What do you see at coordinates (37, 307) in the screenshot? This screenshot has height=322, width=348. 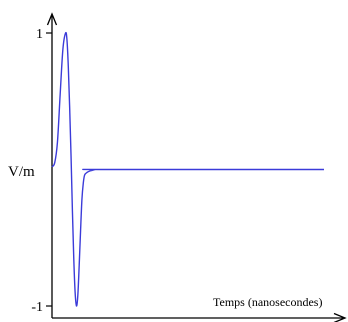 I see `y-tick-label: -1` at bounding box center [37, 307].